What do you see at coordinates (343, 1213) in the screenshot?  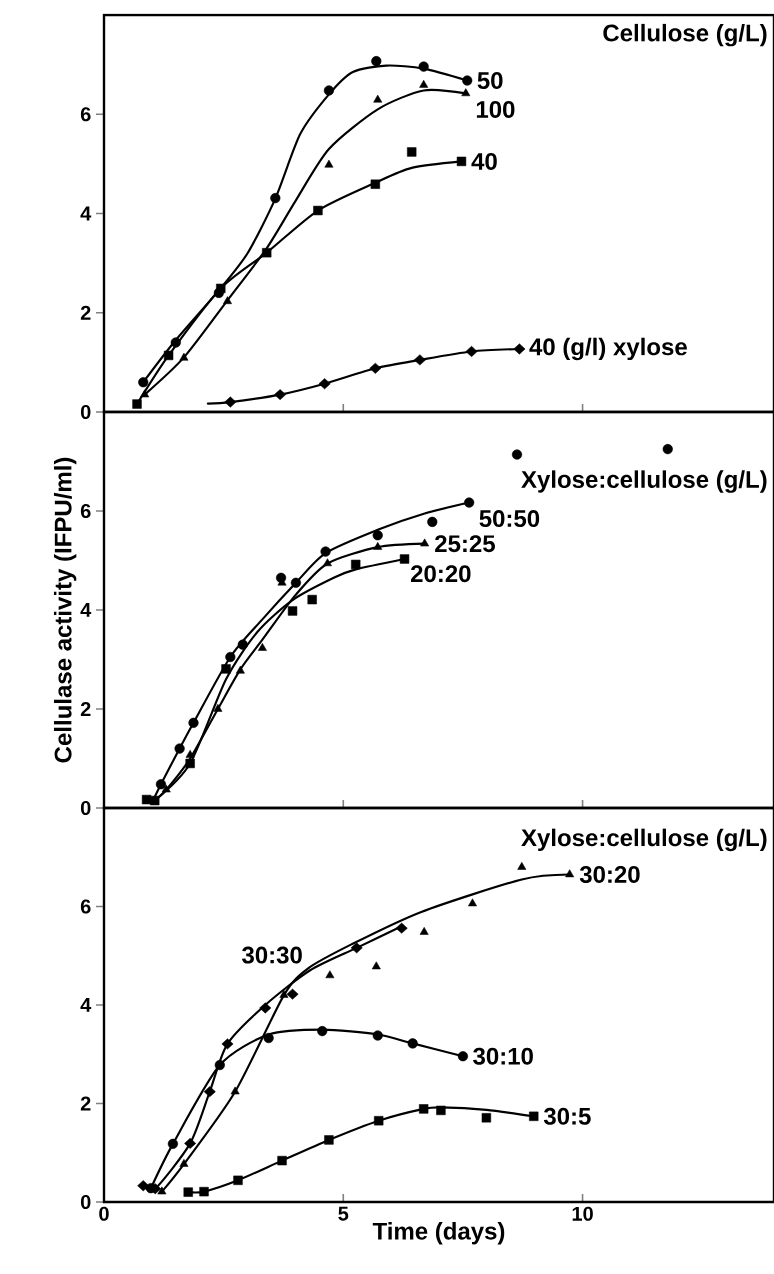 I see `x-tick-label: 5` at bounding box center [343, 1213].